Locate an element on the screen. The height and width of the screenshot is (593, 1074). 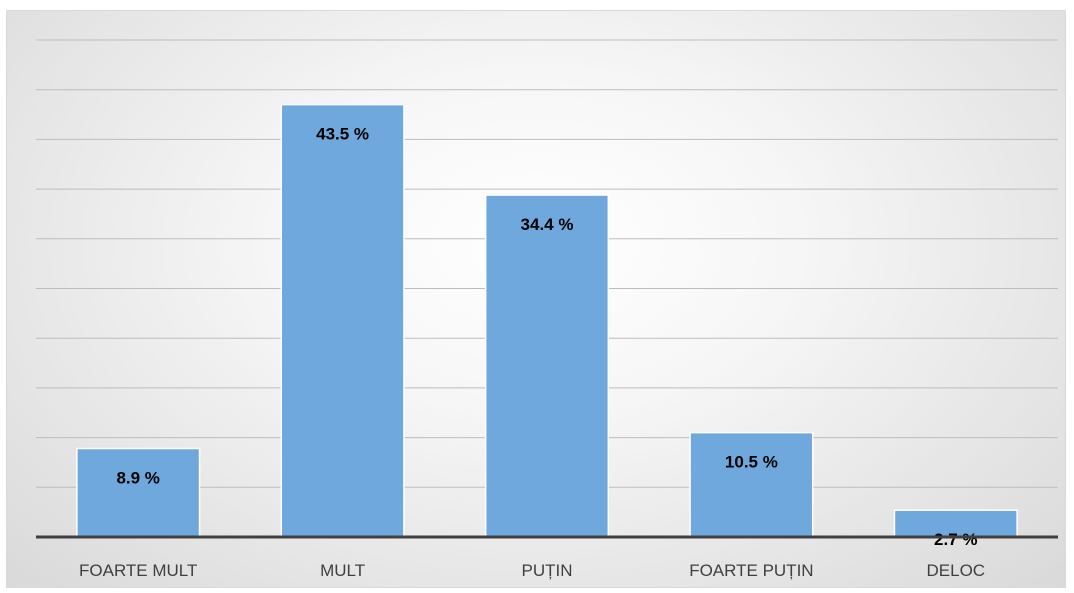
data-label: 43.5 % is located at coordinates (342, 134).